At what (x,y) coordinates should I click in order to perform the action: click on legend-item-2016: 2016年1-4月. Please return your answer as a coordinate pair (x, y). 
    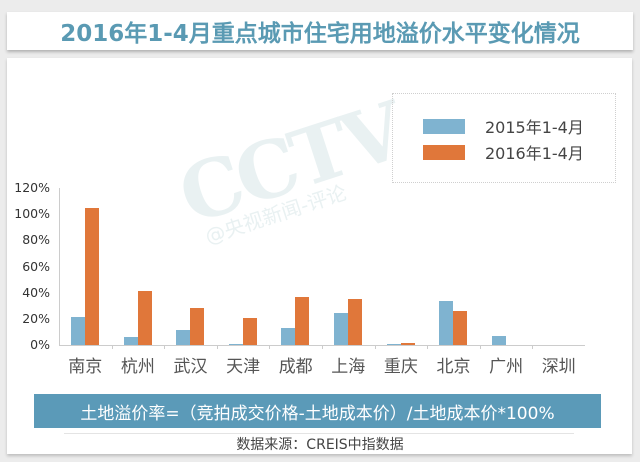
    Looking at the image, I should click on (503, 152).